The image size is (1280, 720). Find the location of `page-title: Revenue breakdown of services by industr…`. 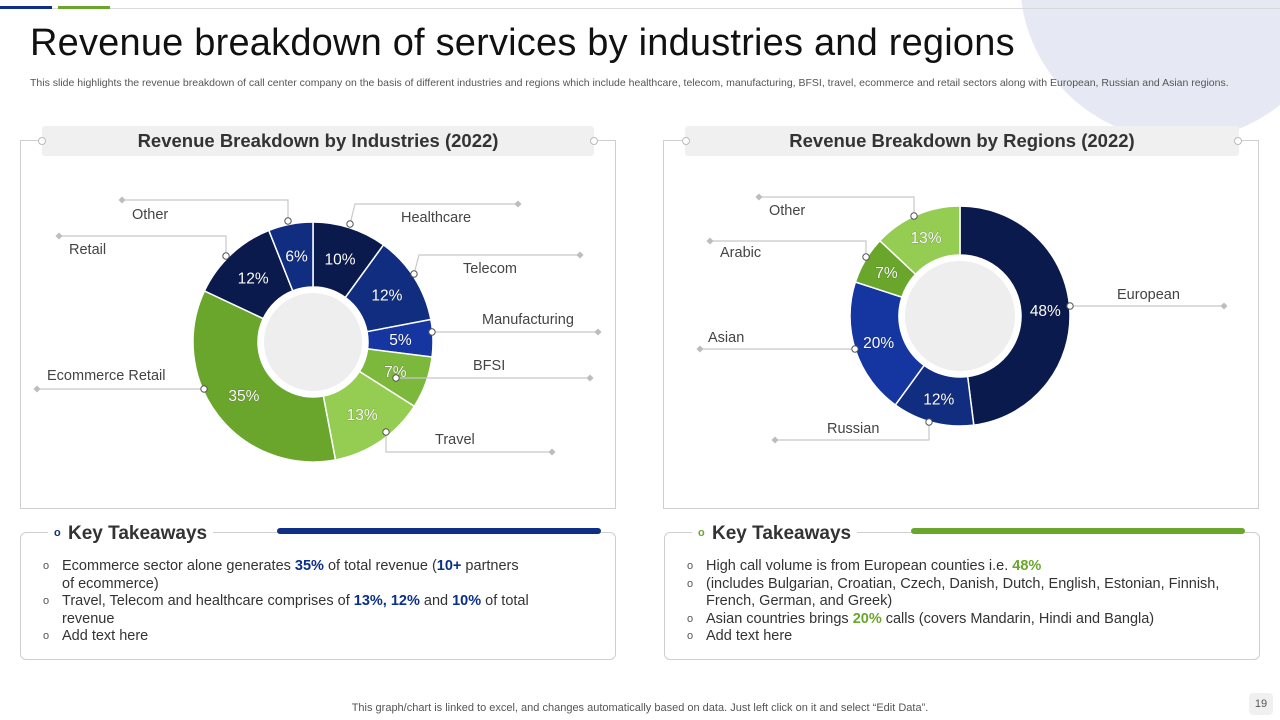

page-title: Revenue breakdown of services by industr… is located at coordinates (522, 43).